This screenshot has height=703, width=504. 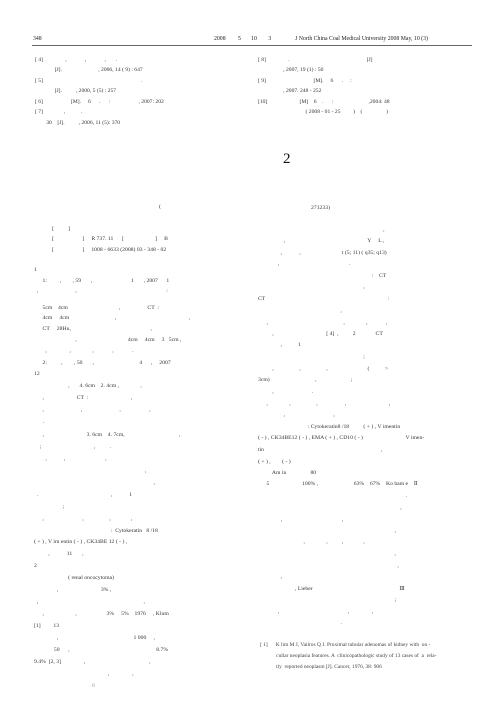 What do you see at coordinates (37, 39) in the screenshot?
I see `page-number: 348` at bounding box center [37, 39].